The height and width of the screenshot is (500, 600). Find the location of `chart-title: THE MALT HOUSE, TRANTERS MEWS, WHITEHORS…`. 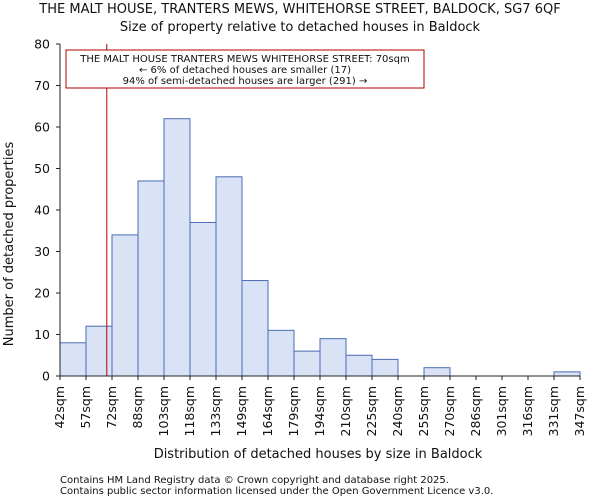

chart-title: THE MALT HOUSE, TRANTERS MEWS, WHITEHORS… is located at coordinates (299, 9).